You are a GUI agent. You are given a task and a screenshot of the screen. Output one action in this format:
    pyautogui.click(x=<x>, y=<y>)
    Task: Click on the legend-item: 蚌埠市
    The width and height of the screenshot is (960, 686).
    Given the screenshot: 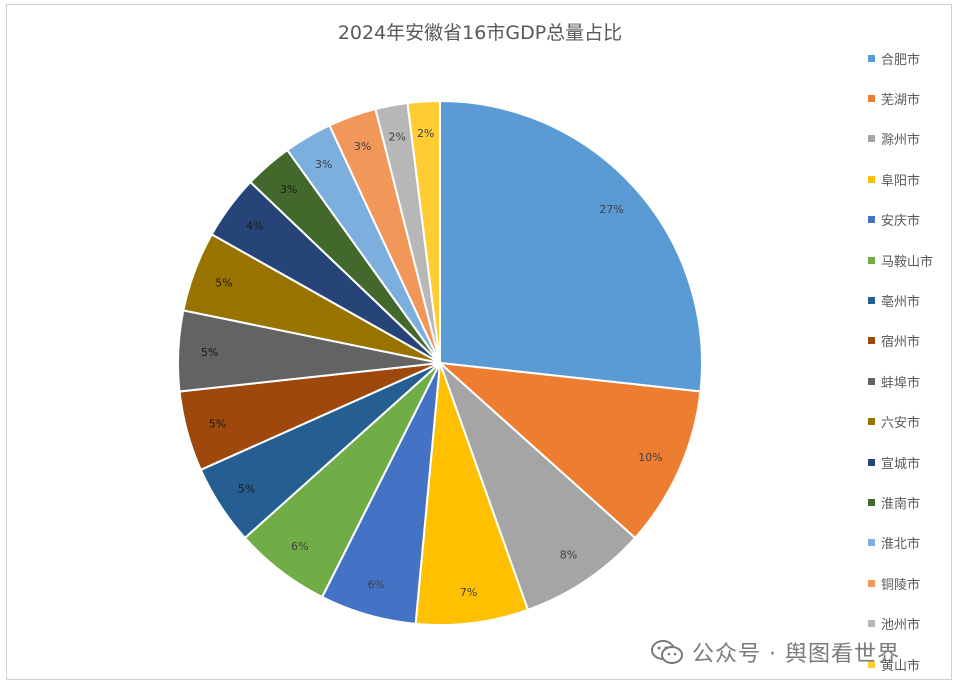 What is the action you would take?
    pyautogui.click(x=913, y=381)
    